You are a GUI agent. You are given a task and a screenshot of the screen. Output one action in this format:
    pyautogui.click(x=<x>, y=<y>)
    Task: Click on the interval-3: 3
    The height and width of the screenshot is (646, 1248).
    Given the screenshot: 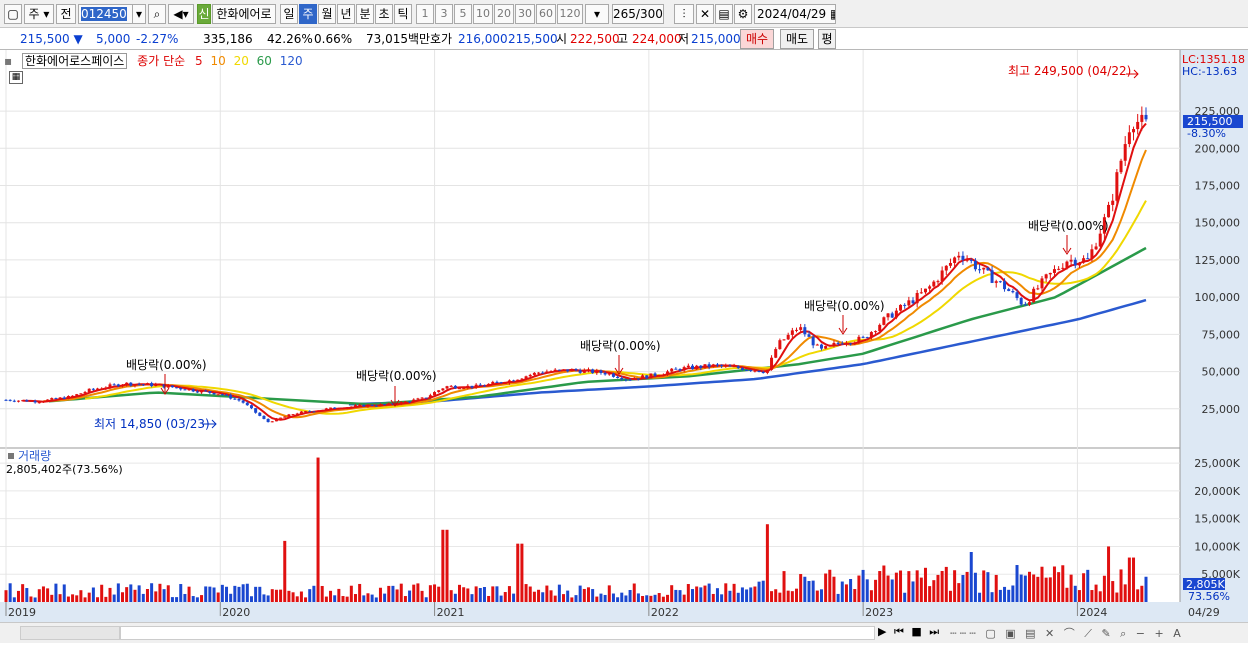 What is the action you would take?
    pyautogui.click(x=444, y=14)
    